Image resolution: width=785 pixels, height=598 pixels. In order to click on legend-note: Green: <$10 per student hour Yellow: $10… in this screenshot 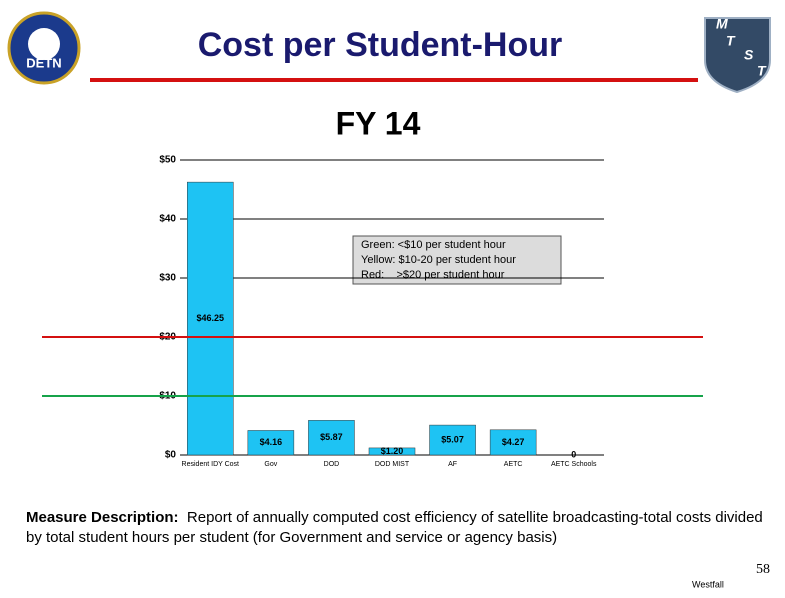, I will do `click(457, 260)`.